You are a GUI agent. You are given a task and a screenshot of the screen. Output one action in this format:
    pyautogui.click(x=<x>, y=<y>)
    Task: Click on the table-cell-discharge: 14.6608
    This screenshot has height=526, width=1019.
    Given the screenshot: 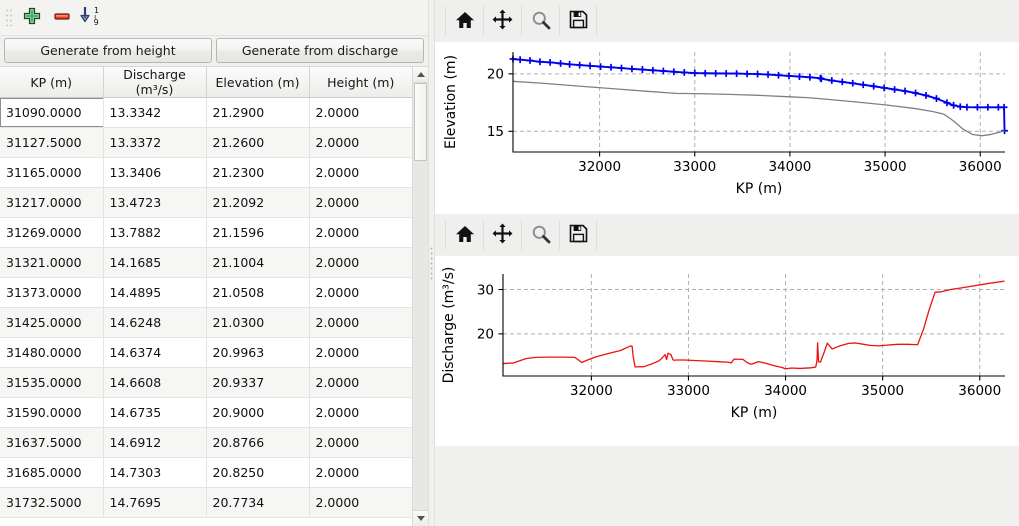 What is the action you would take?
    pyautogui.click(x=155, y=382)
    